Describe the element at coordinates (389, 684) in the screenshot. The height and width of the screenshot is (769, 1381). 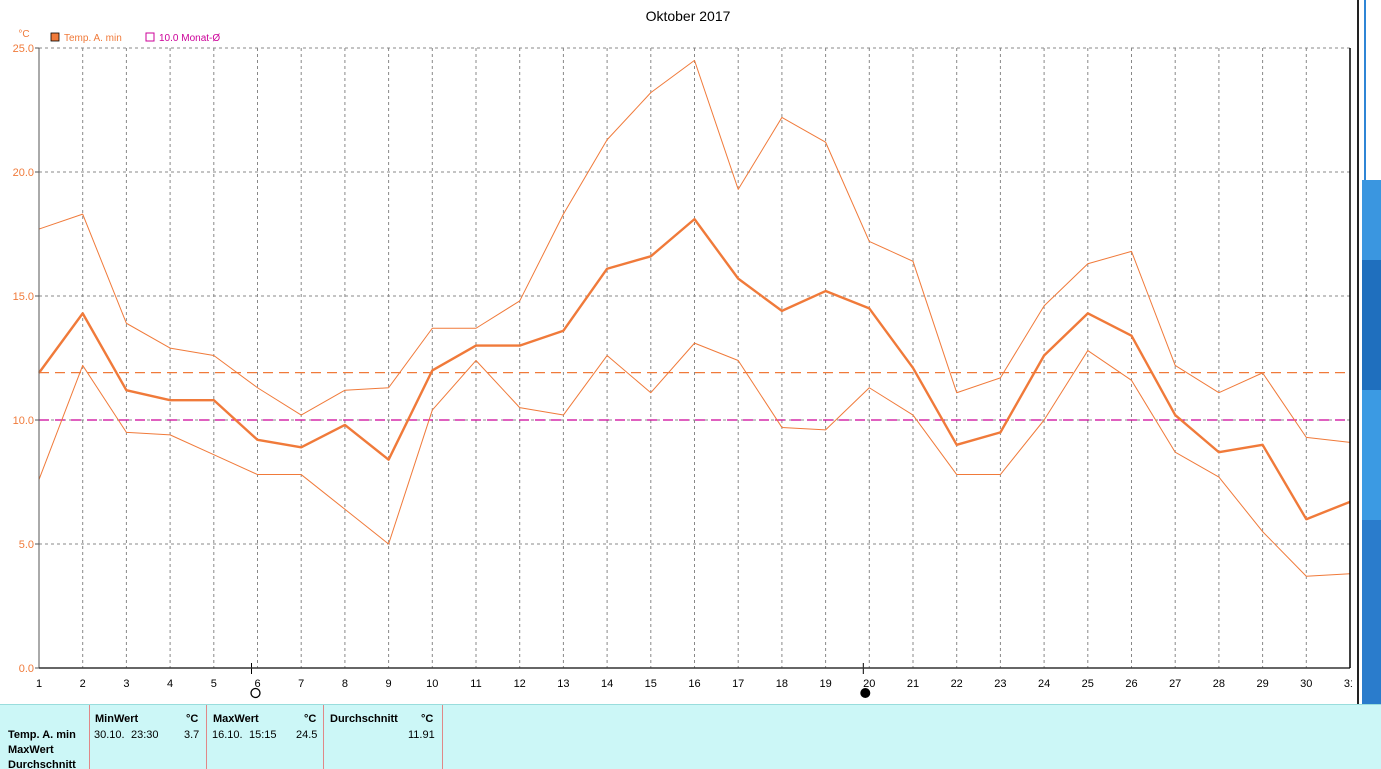
I see `x-tick-label: 9` at that location.